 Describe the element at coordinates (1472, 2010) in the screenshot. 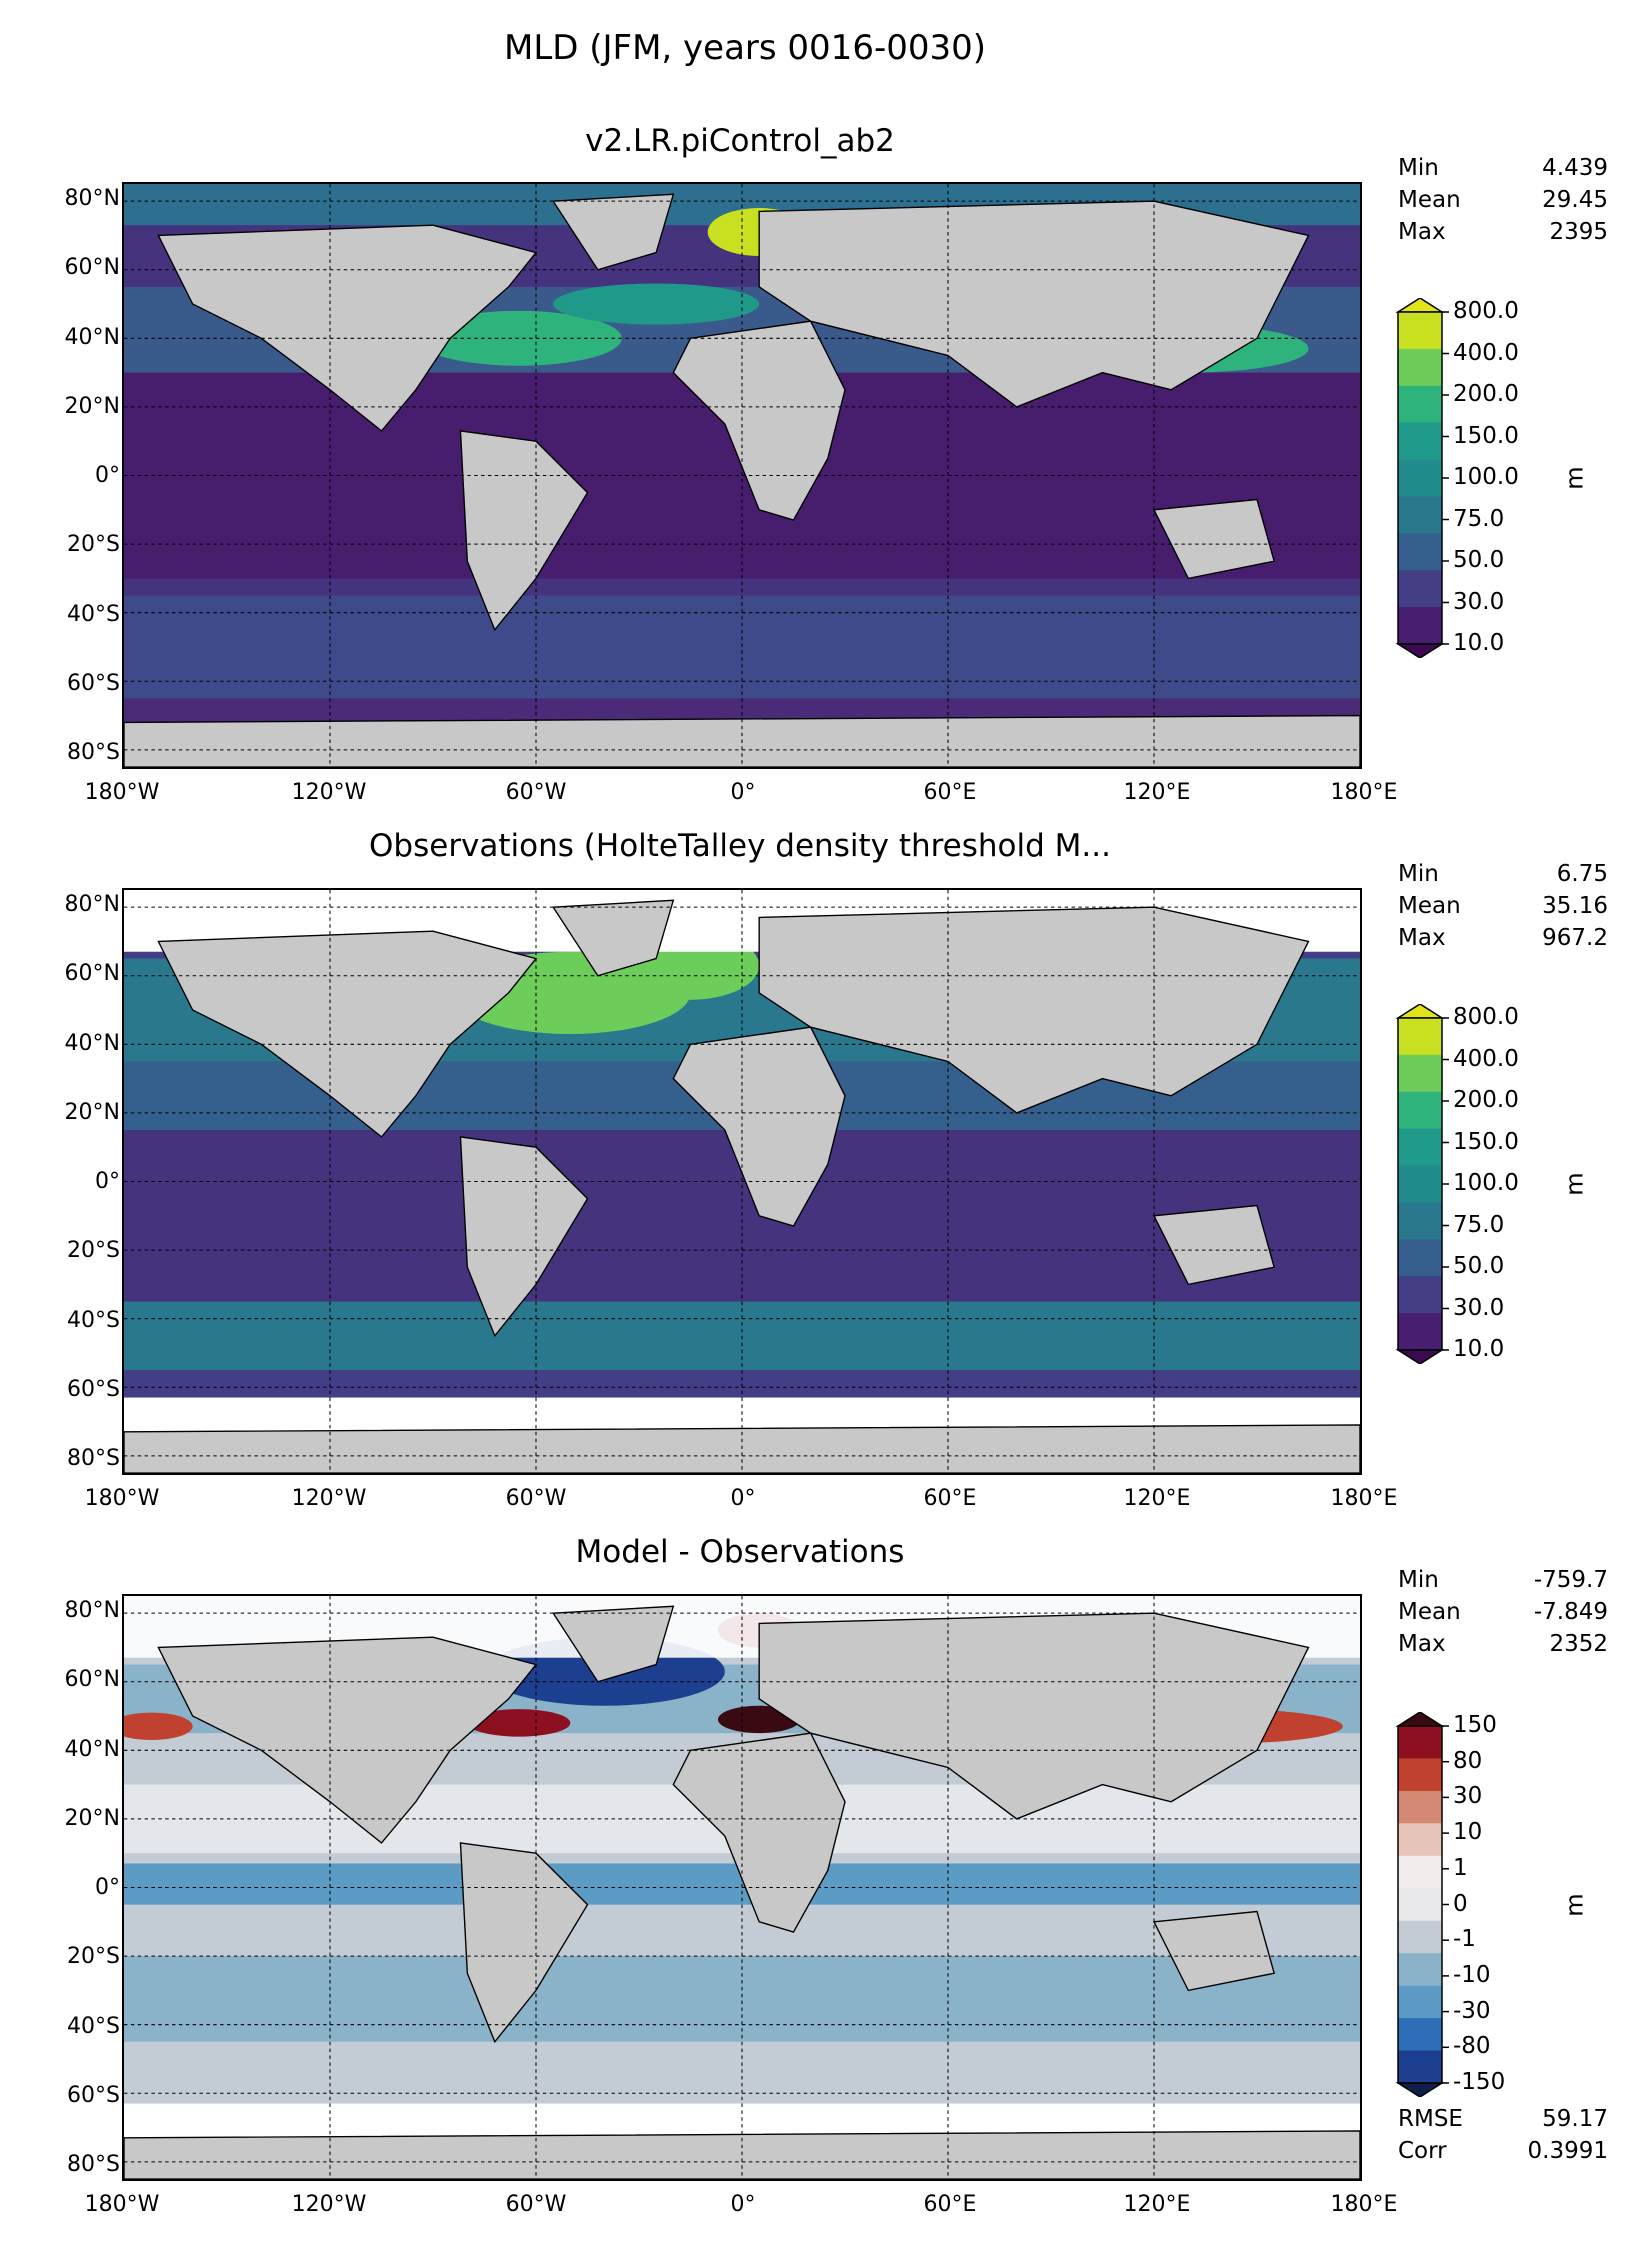

I see `colorbar-tick-label: -30` at that location.